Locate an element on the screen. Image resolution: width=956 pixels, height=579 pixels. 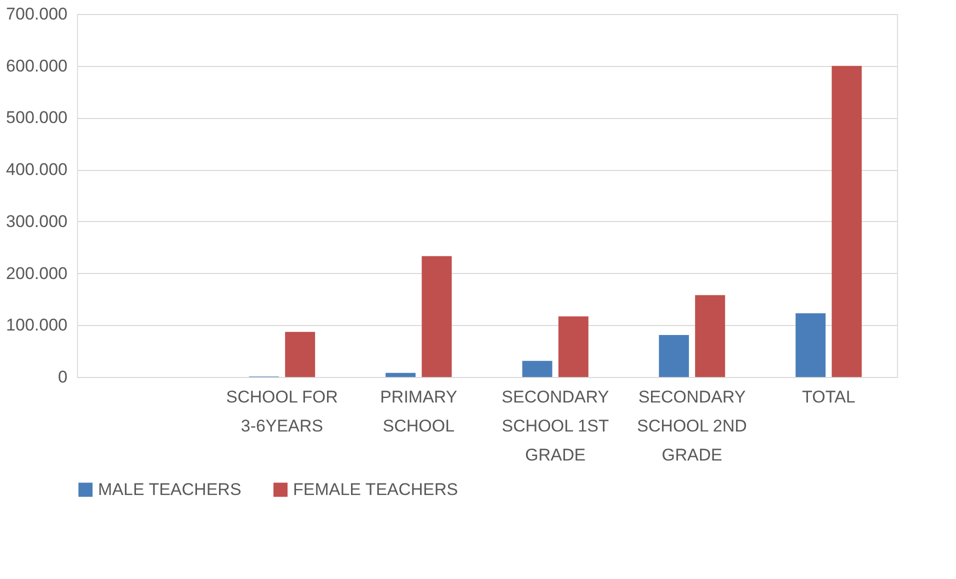
x-tick-label: SCHOOL FOR 3-6YEARS is located at coordinates (282, 412).